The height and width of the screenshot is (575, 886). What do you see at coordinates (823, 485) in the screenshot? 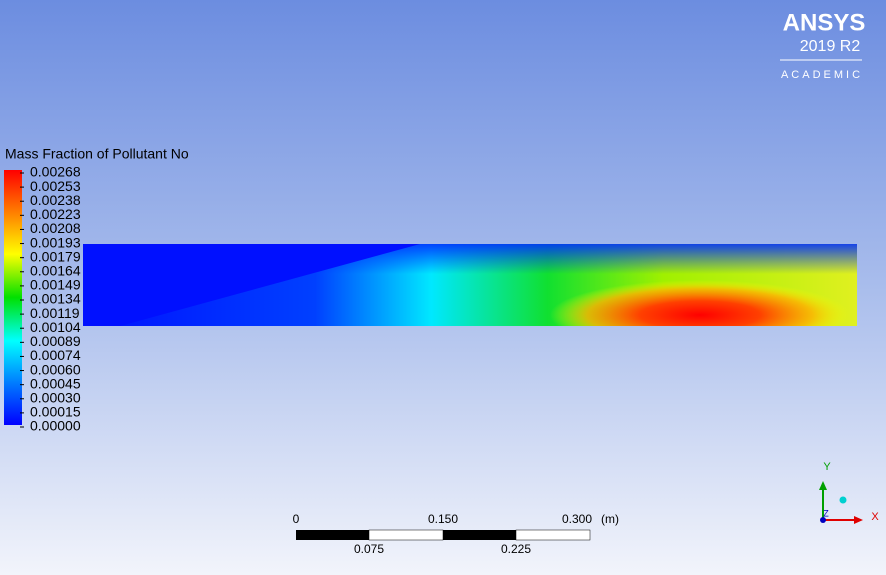
I see `y-arrowhead` at bounding box center [823, 485].